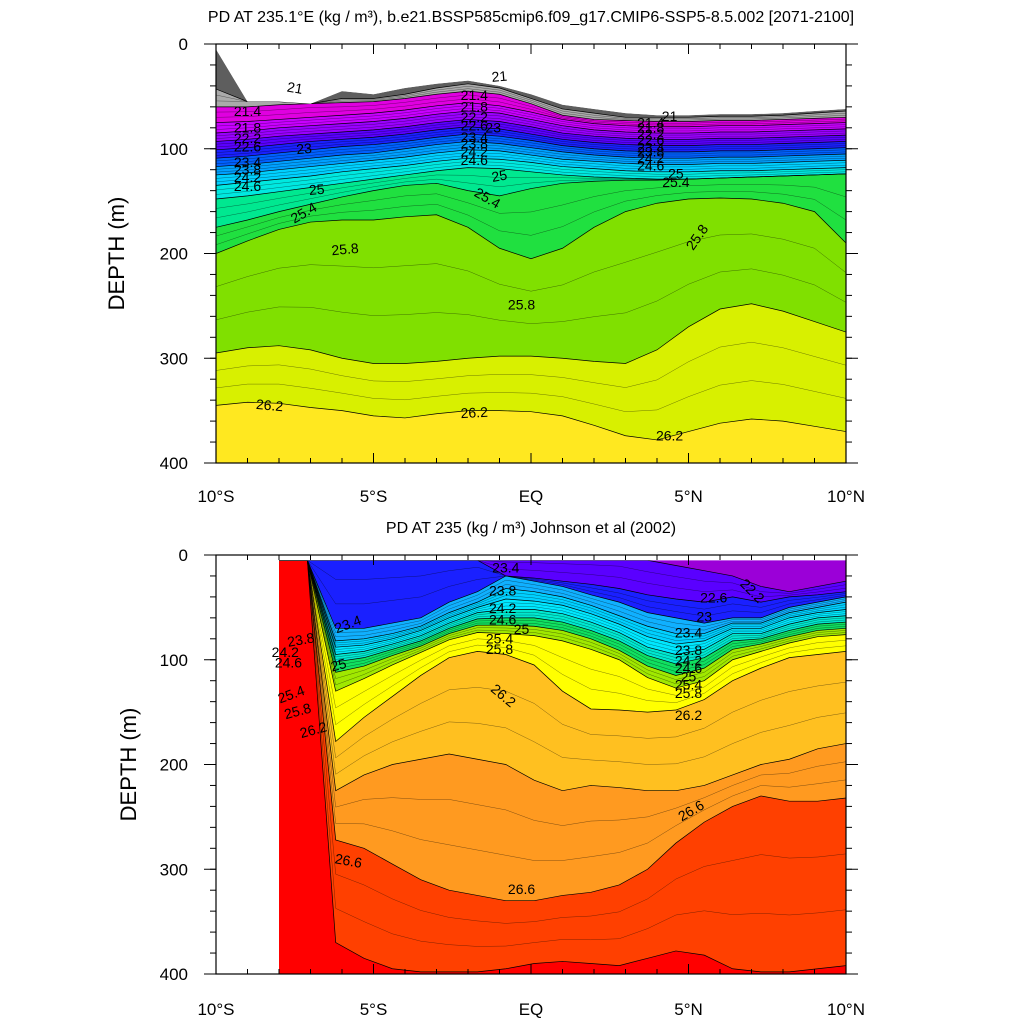  Describe the element at coordinates (215, 1009) in the screenshot. I see `x-tick-label: 10°S` at that location.